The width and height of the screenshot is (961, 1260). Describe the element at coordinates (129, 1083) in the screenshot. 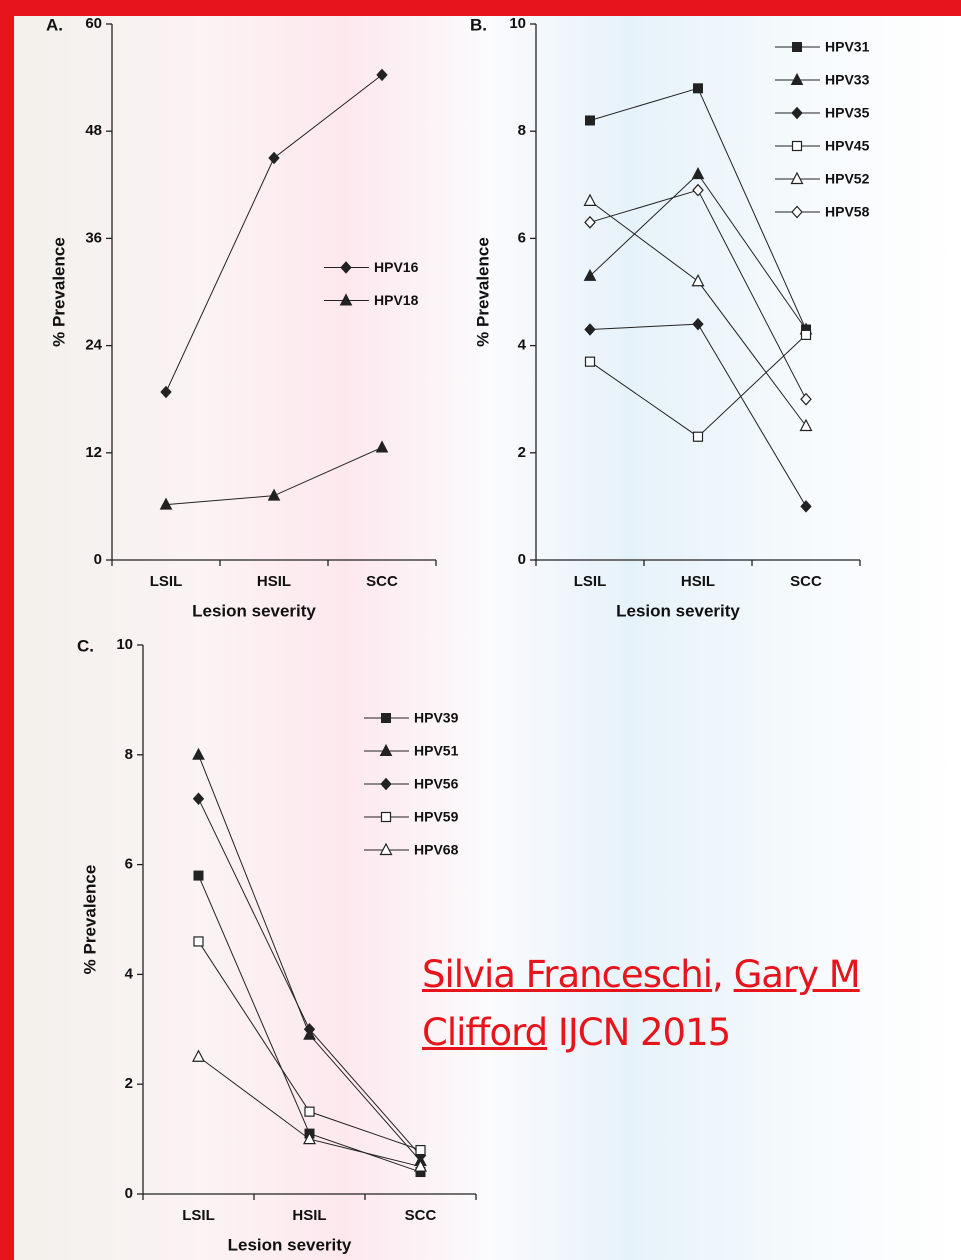

I see `y-tick-label: 2` at that location.